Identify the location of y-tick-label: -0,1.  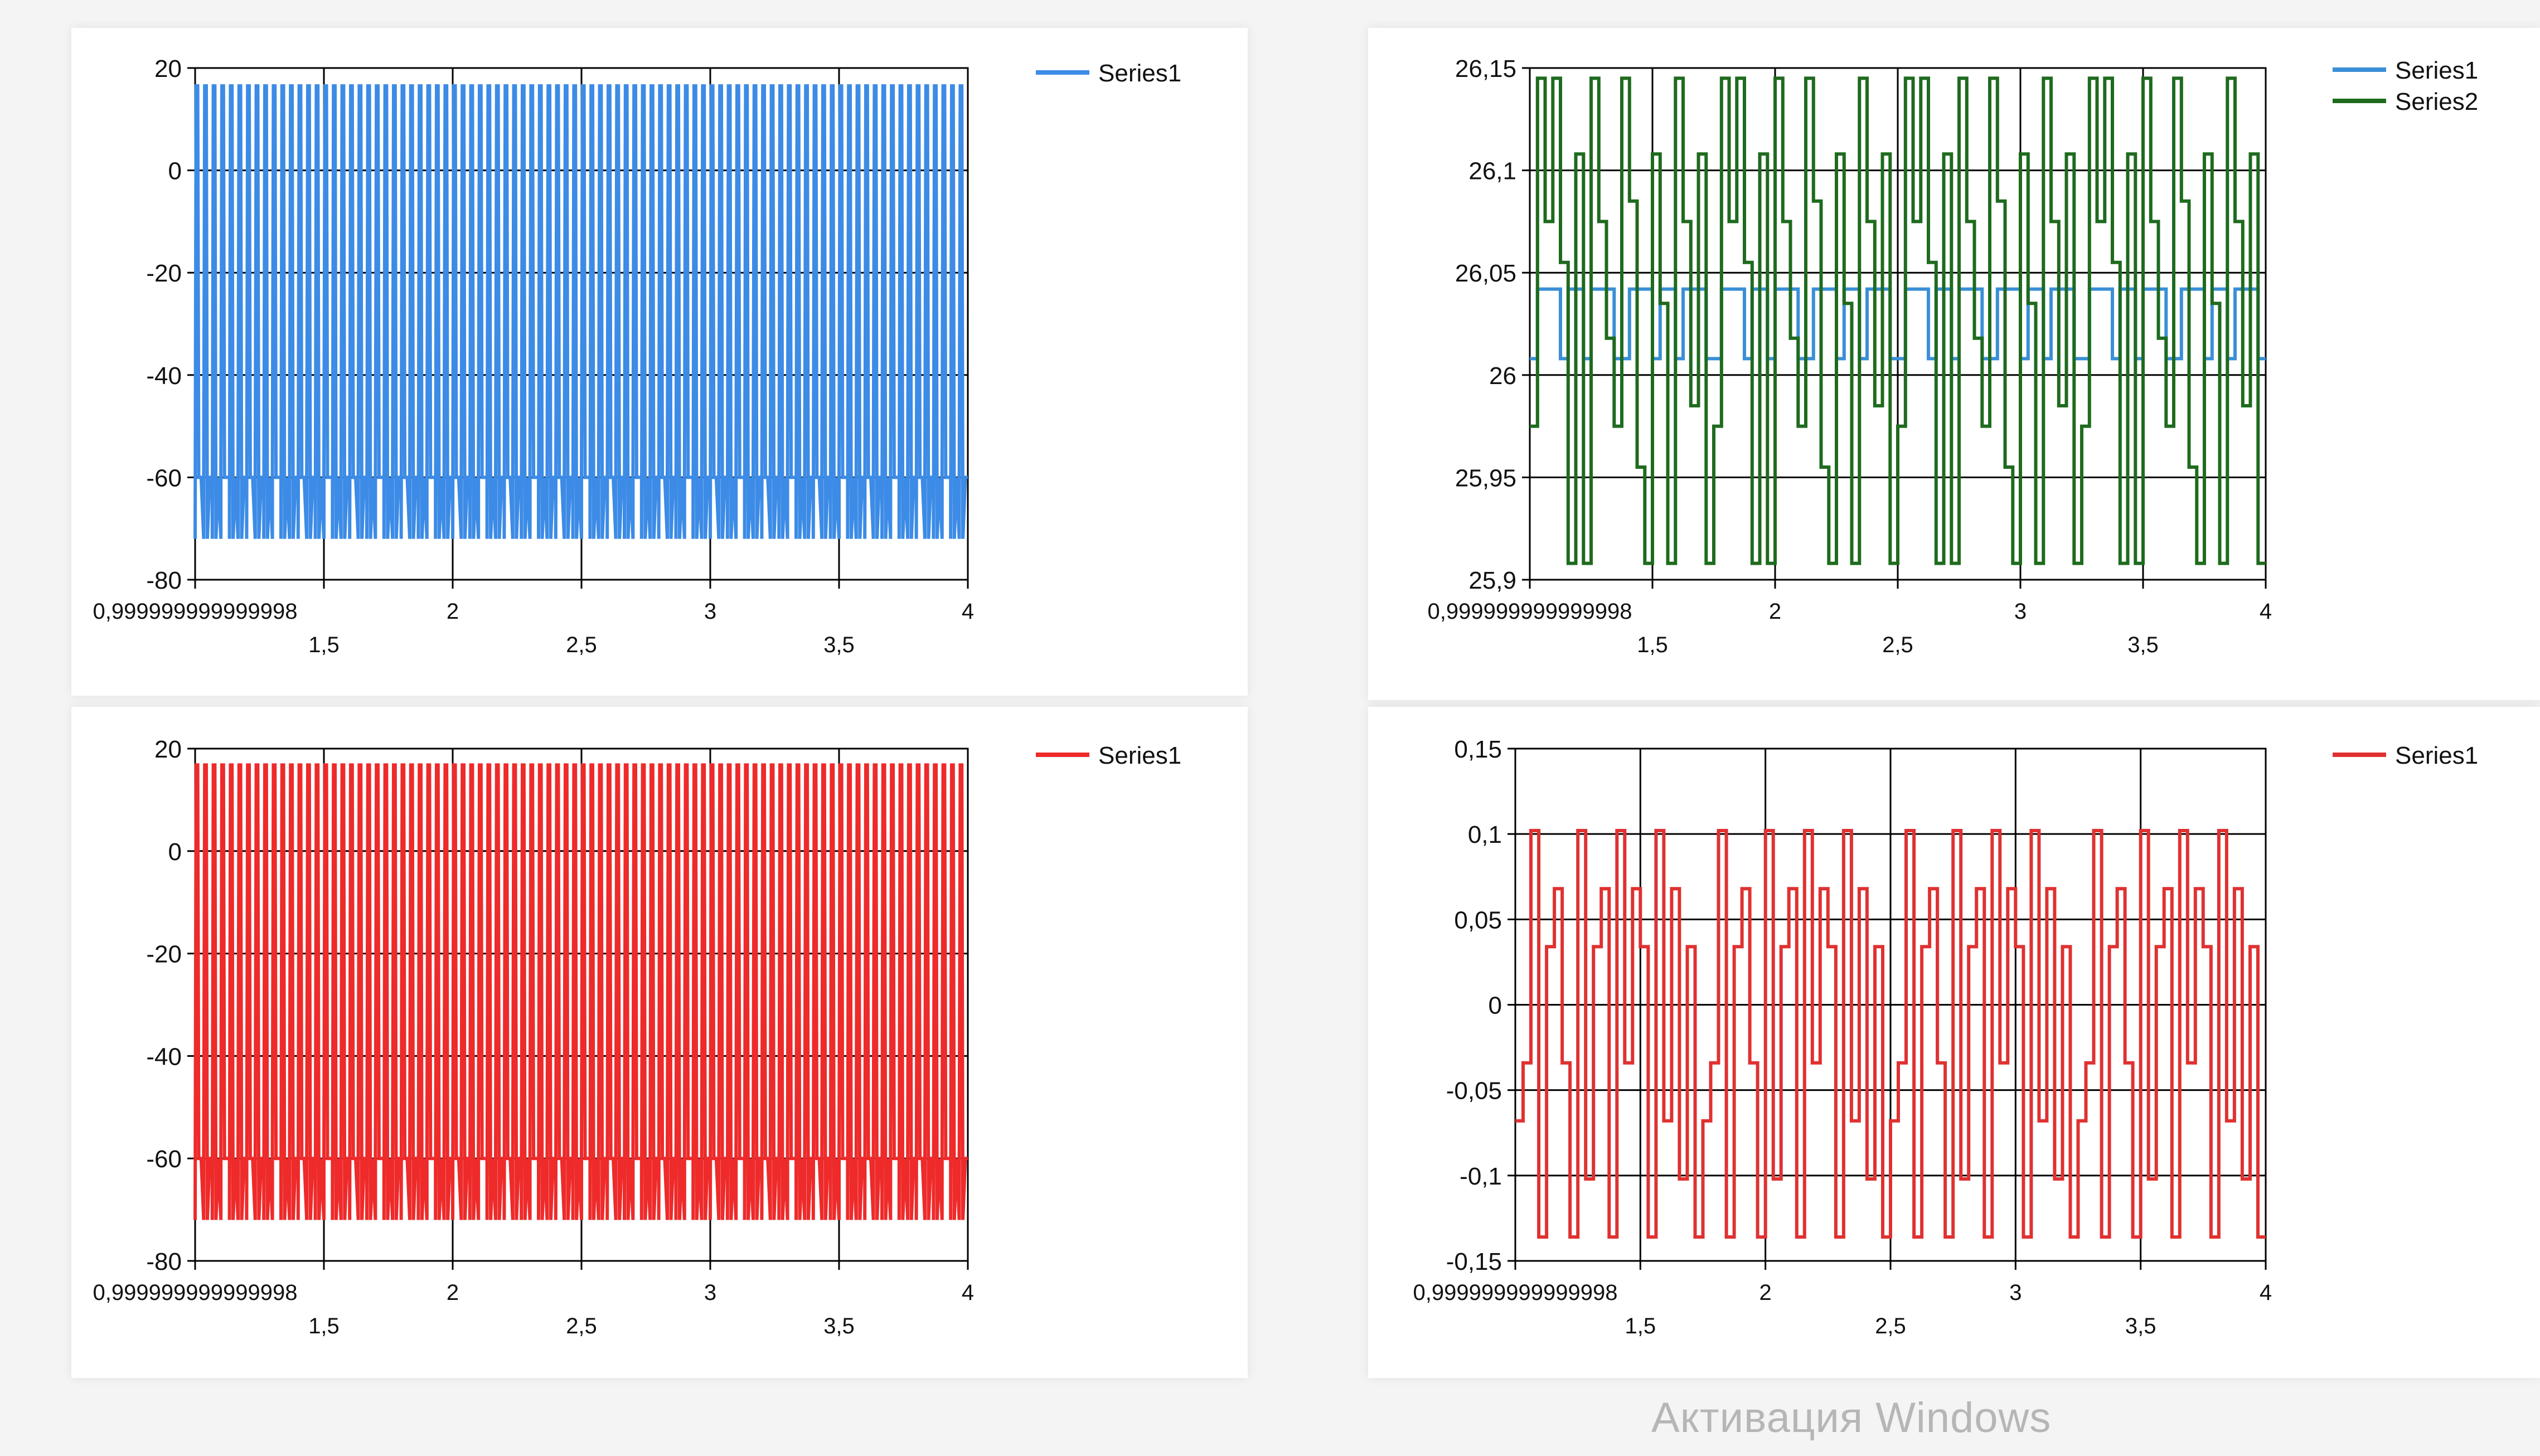
(1481, 1176).